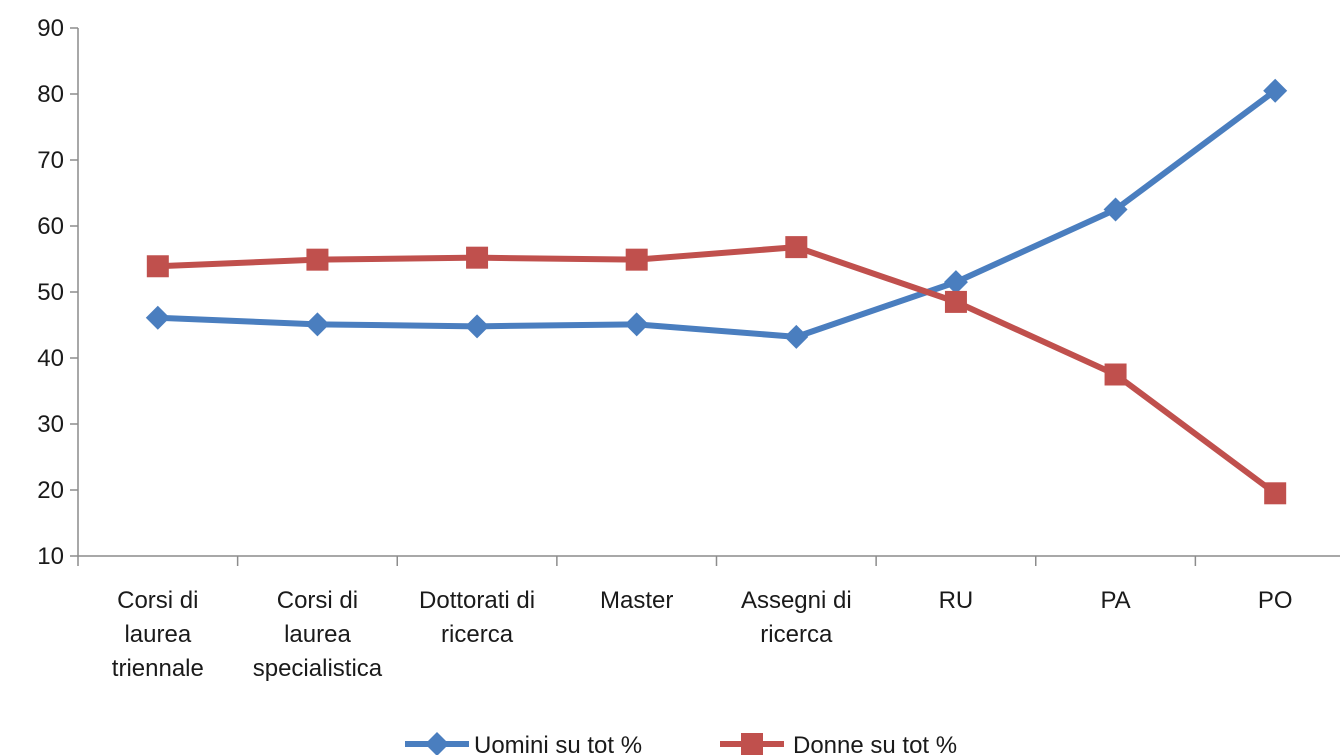 The height and width of the screenshot is (755, 1340). I want to click on x-category-label-3: Master, so click(636, 600).